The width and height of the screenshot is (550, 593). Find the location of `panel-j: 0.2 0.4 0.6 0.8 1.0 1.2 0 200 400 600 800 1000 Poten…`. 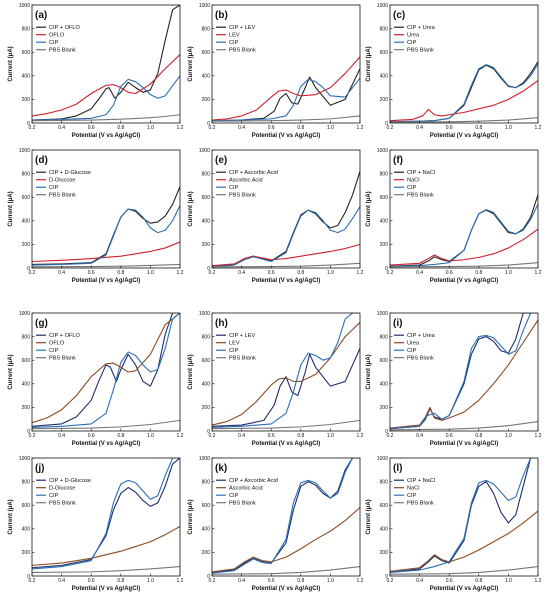

panel-j: 0.2 0.4 0.6 0.8 1.0 1.2 0 200 400 600 800 1000 Poten… is located at coordinates (96, 524).